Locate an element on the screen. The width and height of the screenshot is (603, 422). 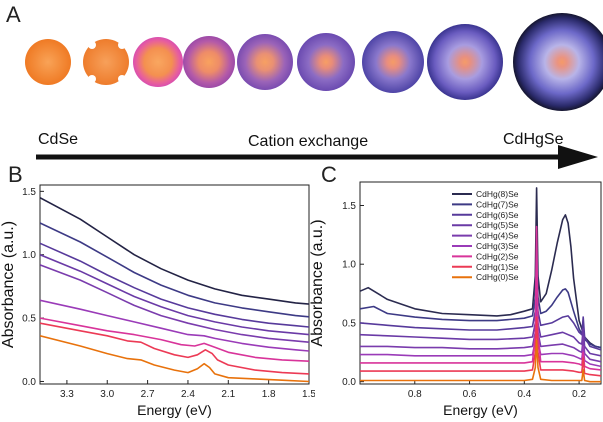
x-tick-label: 2.4 is located at coordinates (188, 394).